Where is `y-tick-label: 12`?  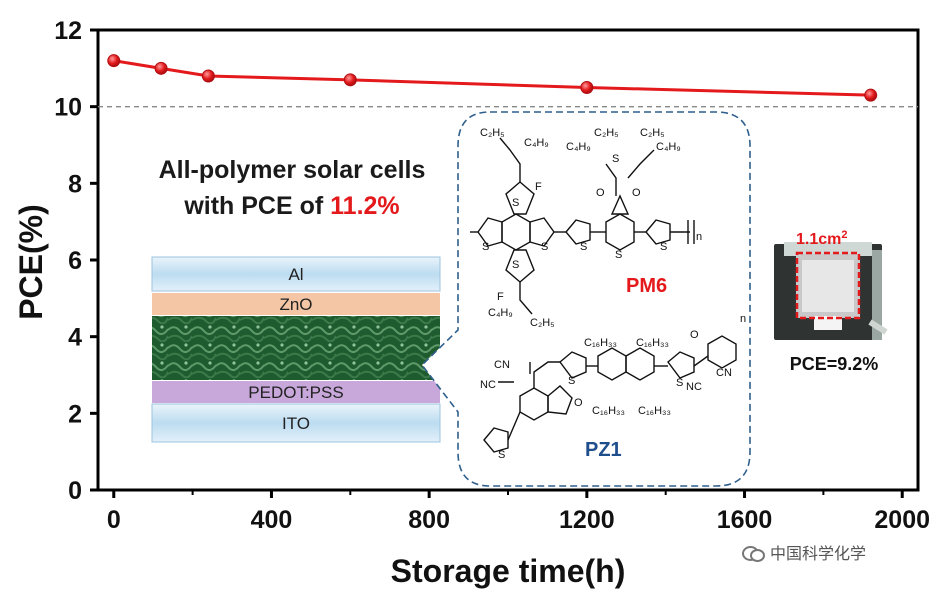 y-tick-label: 12 is located at coordinates (68, 31).